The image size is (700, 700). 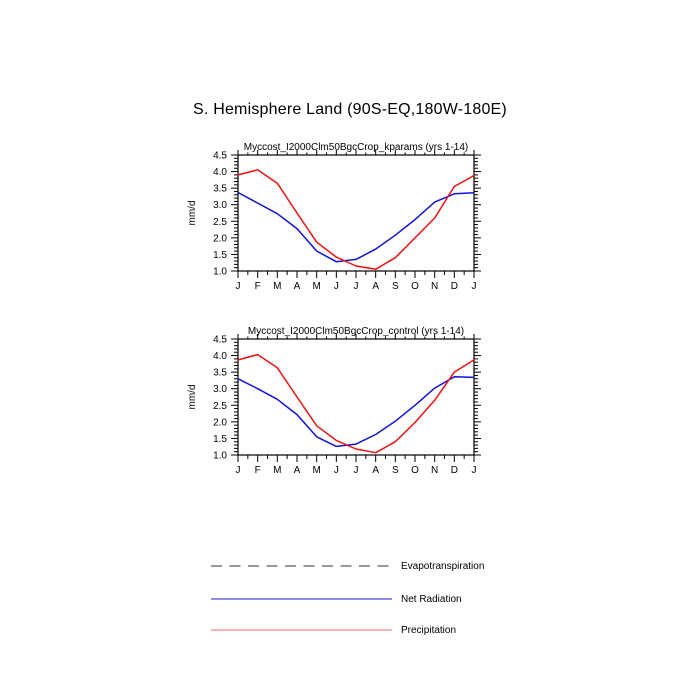 I want to click on legend-item-net-radiation: Net Radiation, so click(x=336, y=599).